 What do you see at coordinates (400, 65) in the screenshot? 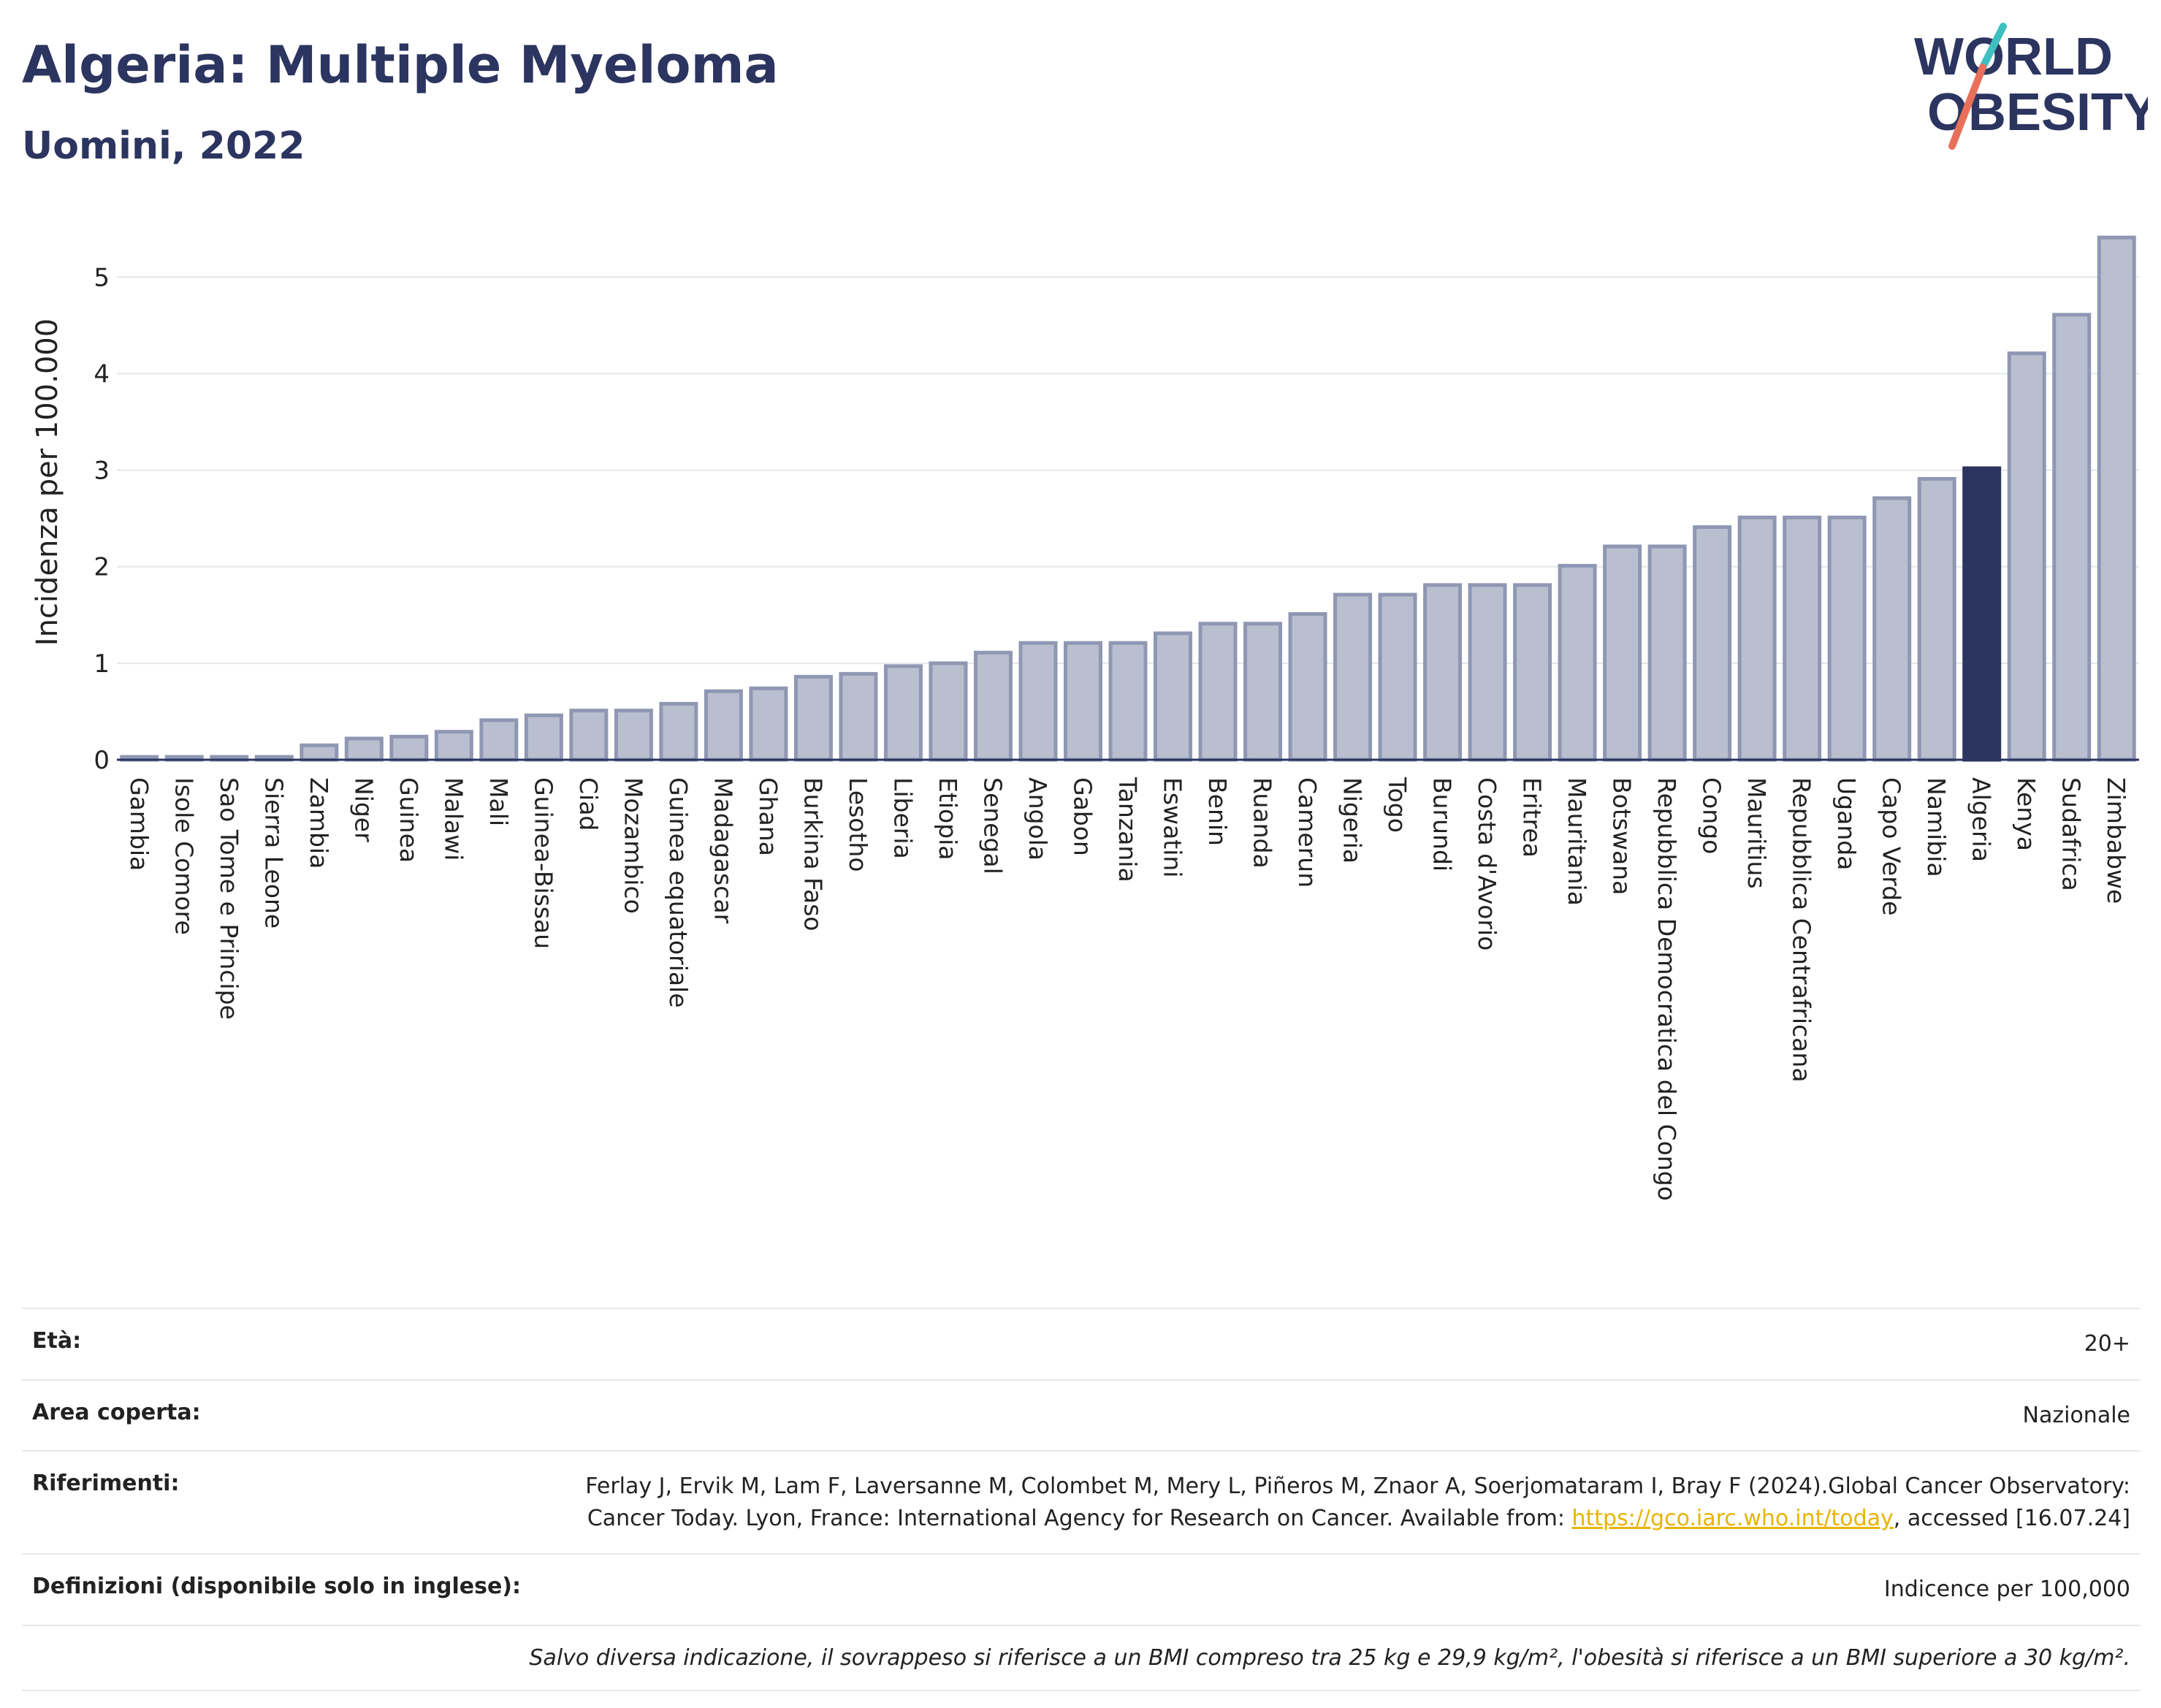
I see `page-title: Algeria: Multiple Myeloma` at bounding box center [400, 65].